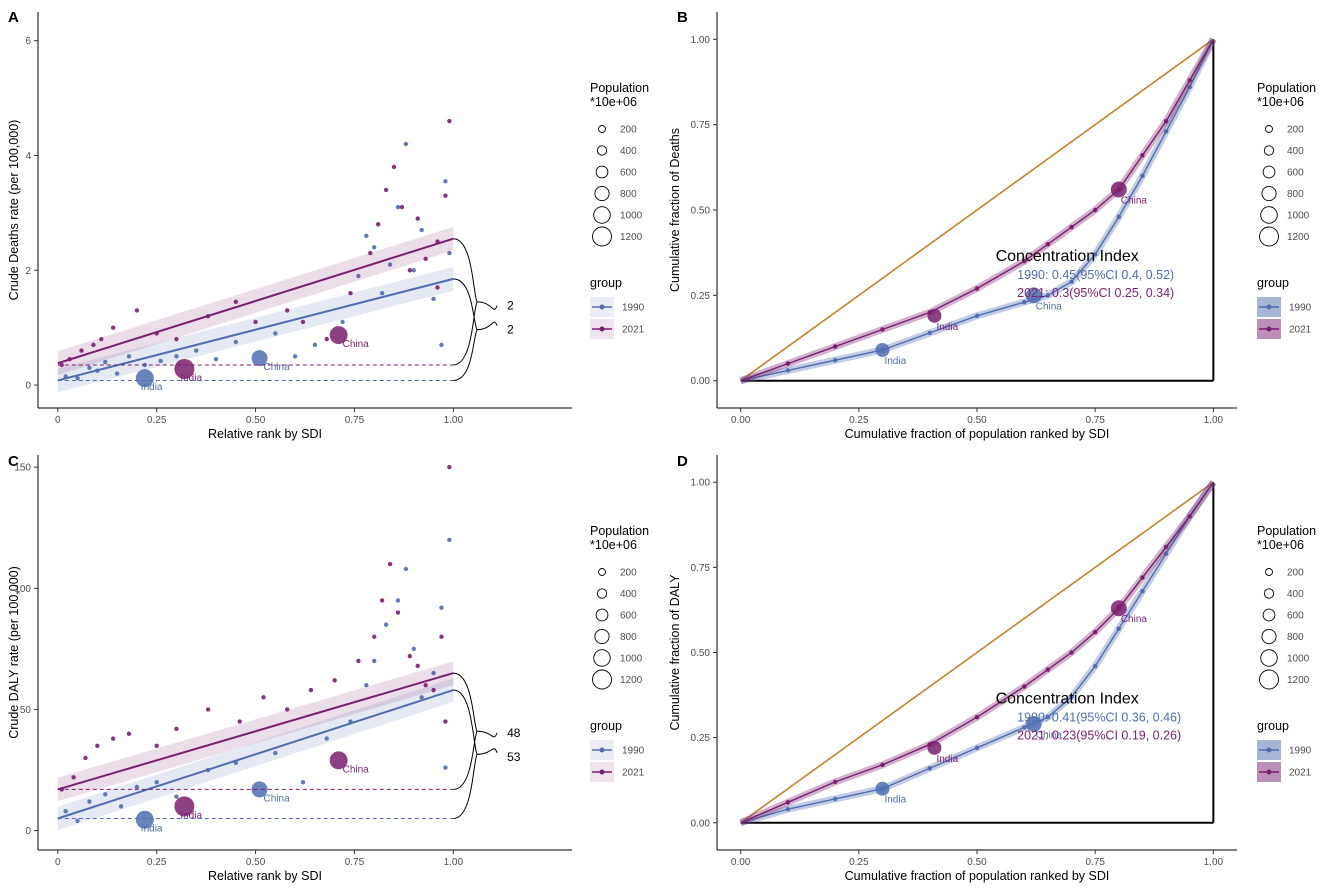 This screenshot has height=889, width=1325. What do you see at coordinates (14, 210) in the screenshot?
I see `y-axis-title: Crude Deaths rate (per 100,000)` at bounding box center [14, 210].